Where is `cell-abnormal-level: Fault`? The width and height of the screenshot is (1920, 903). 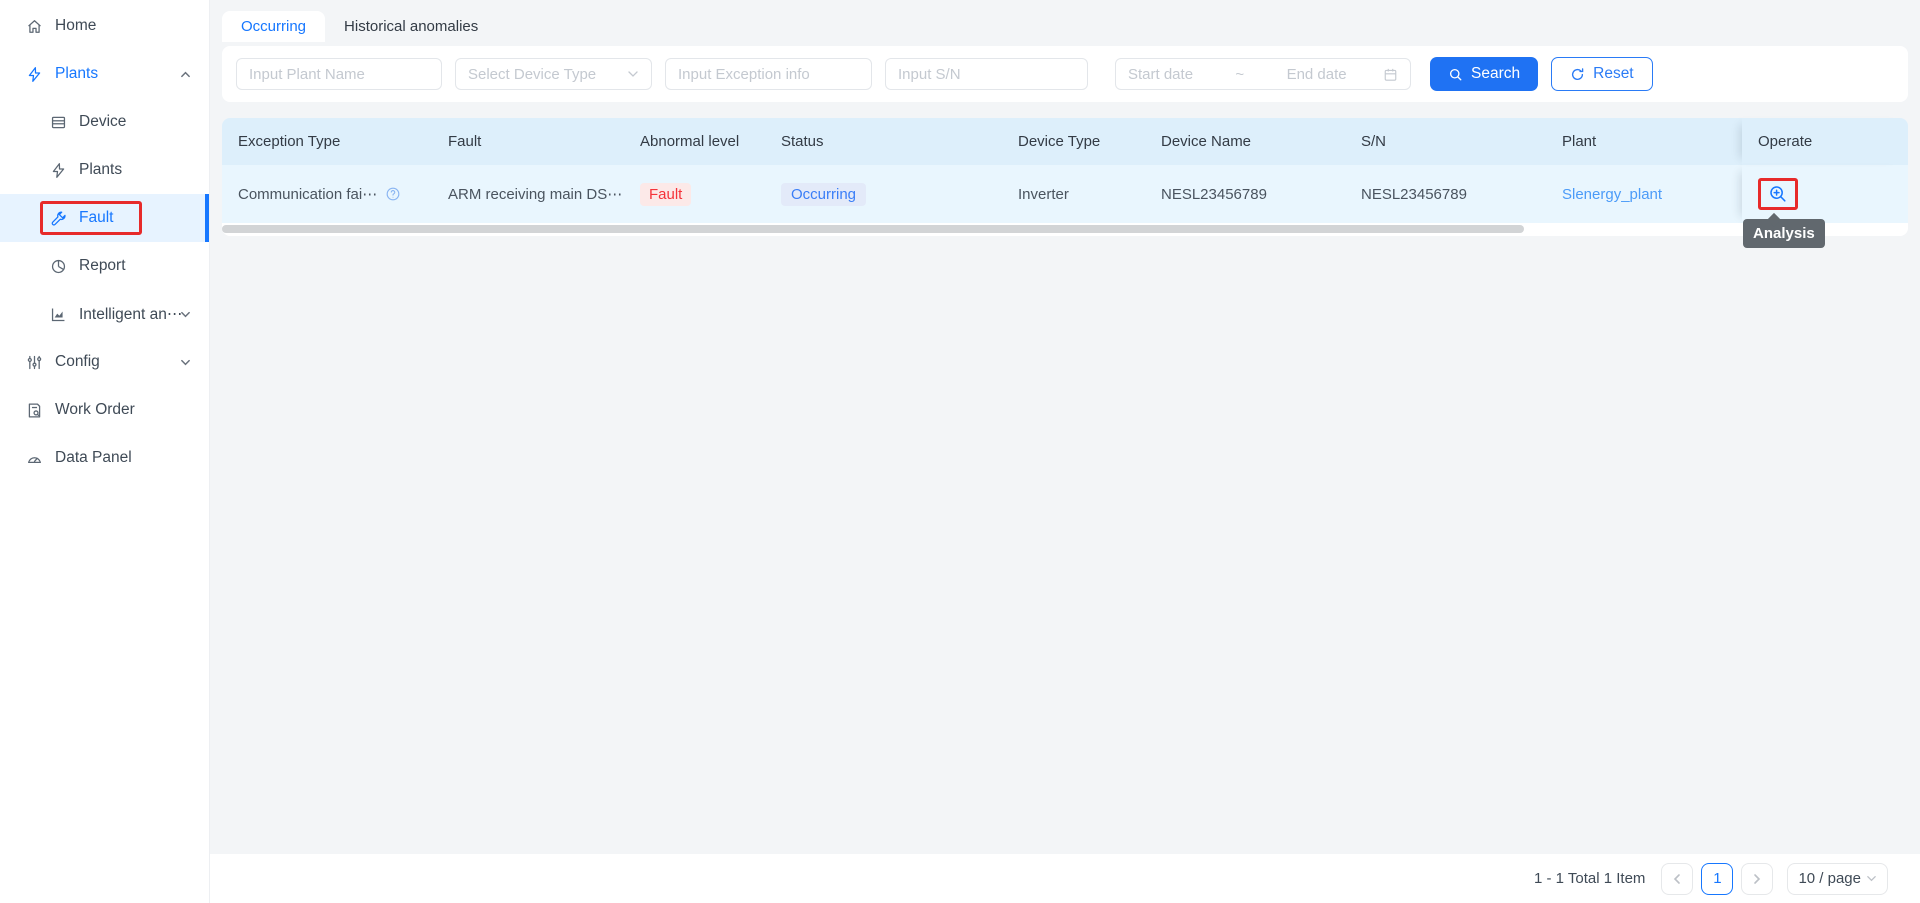 cell-abnormal-level: Fault is located at coordinates (694, 194).